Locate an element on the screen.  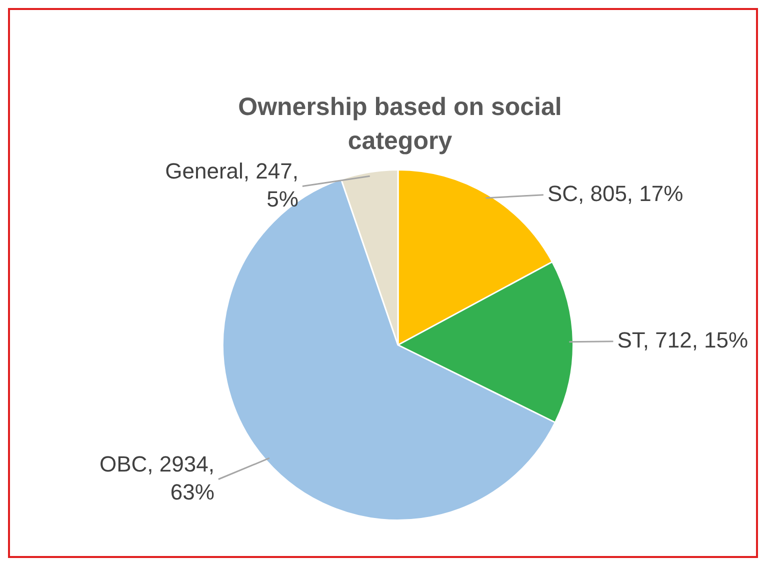
slice-label: SC, 805, 17% is located at coordinates (615, 193).